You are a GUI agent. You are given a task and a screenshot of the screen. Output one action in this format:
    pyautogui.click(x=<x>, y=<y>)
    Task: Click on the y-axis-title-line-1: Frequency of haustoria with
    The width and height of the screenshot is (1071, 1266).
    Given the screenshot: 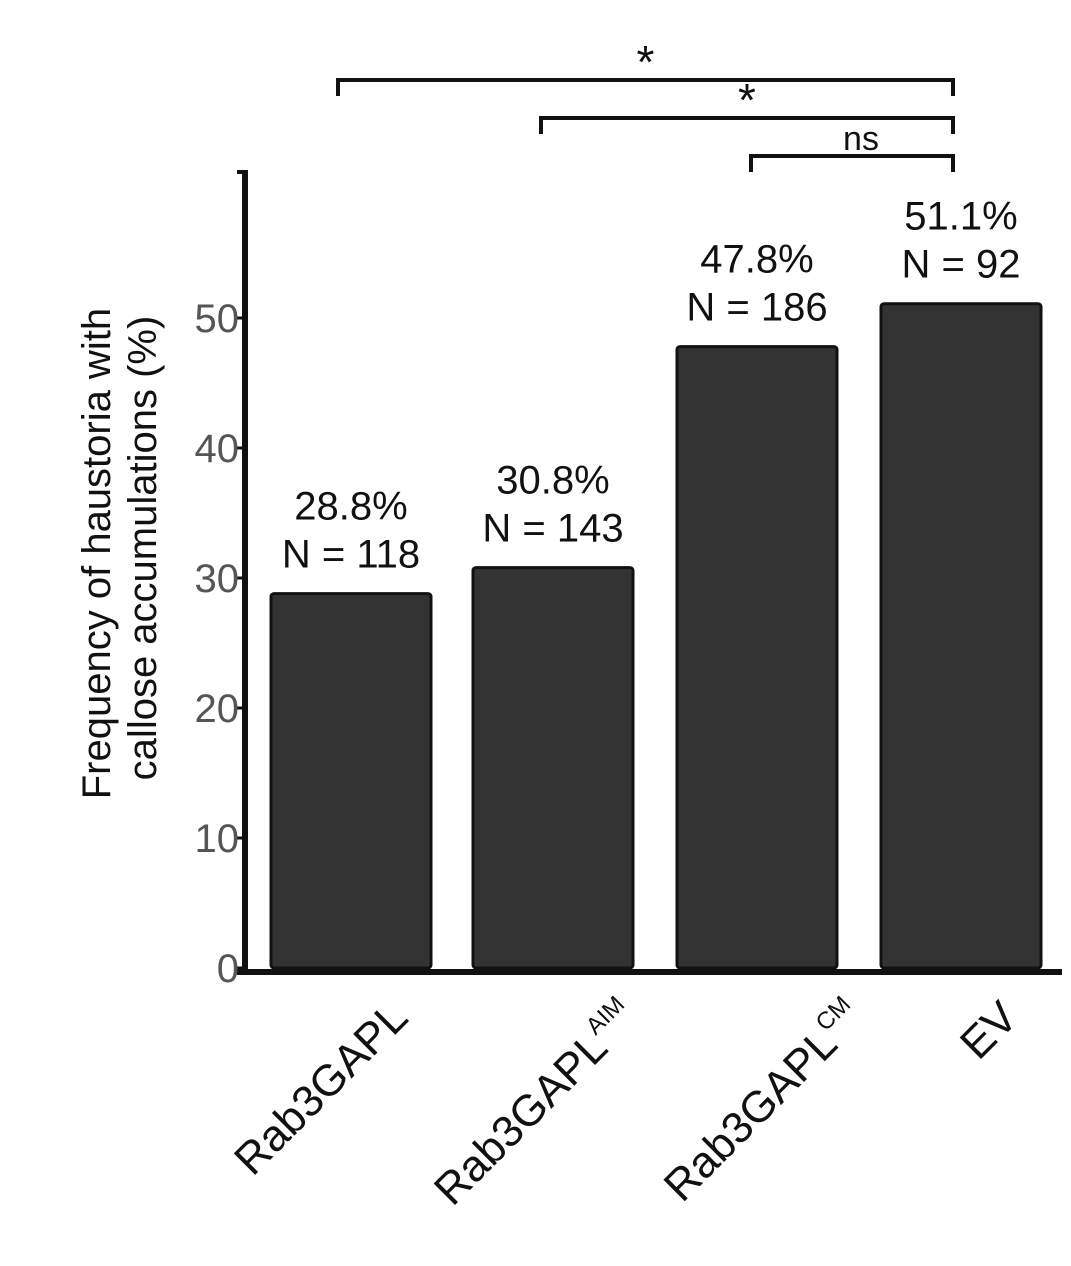 What is the action you would take?
    pyautogui.click(x=97, y=553)
    